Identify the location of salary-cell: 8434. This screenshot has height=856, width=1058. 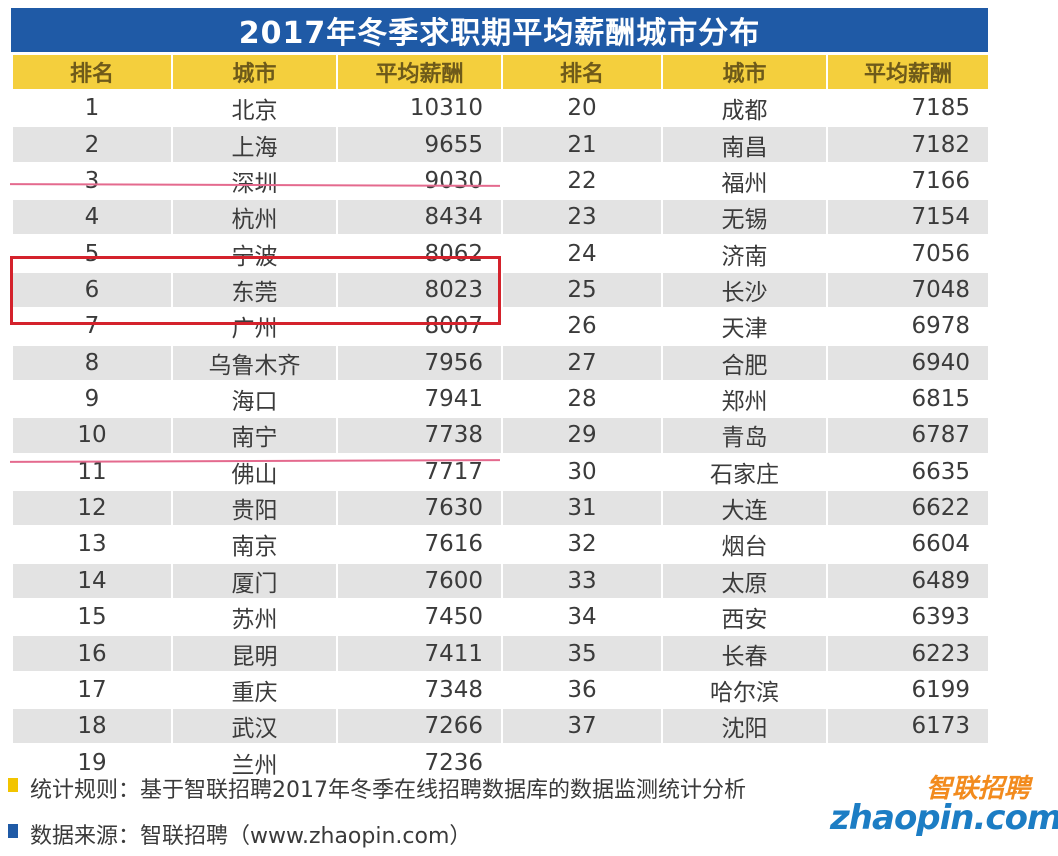
(419, 217).